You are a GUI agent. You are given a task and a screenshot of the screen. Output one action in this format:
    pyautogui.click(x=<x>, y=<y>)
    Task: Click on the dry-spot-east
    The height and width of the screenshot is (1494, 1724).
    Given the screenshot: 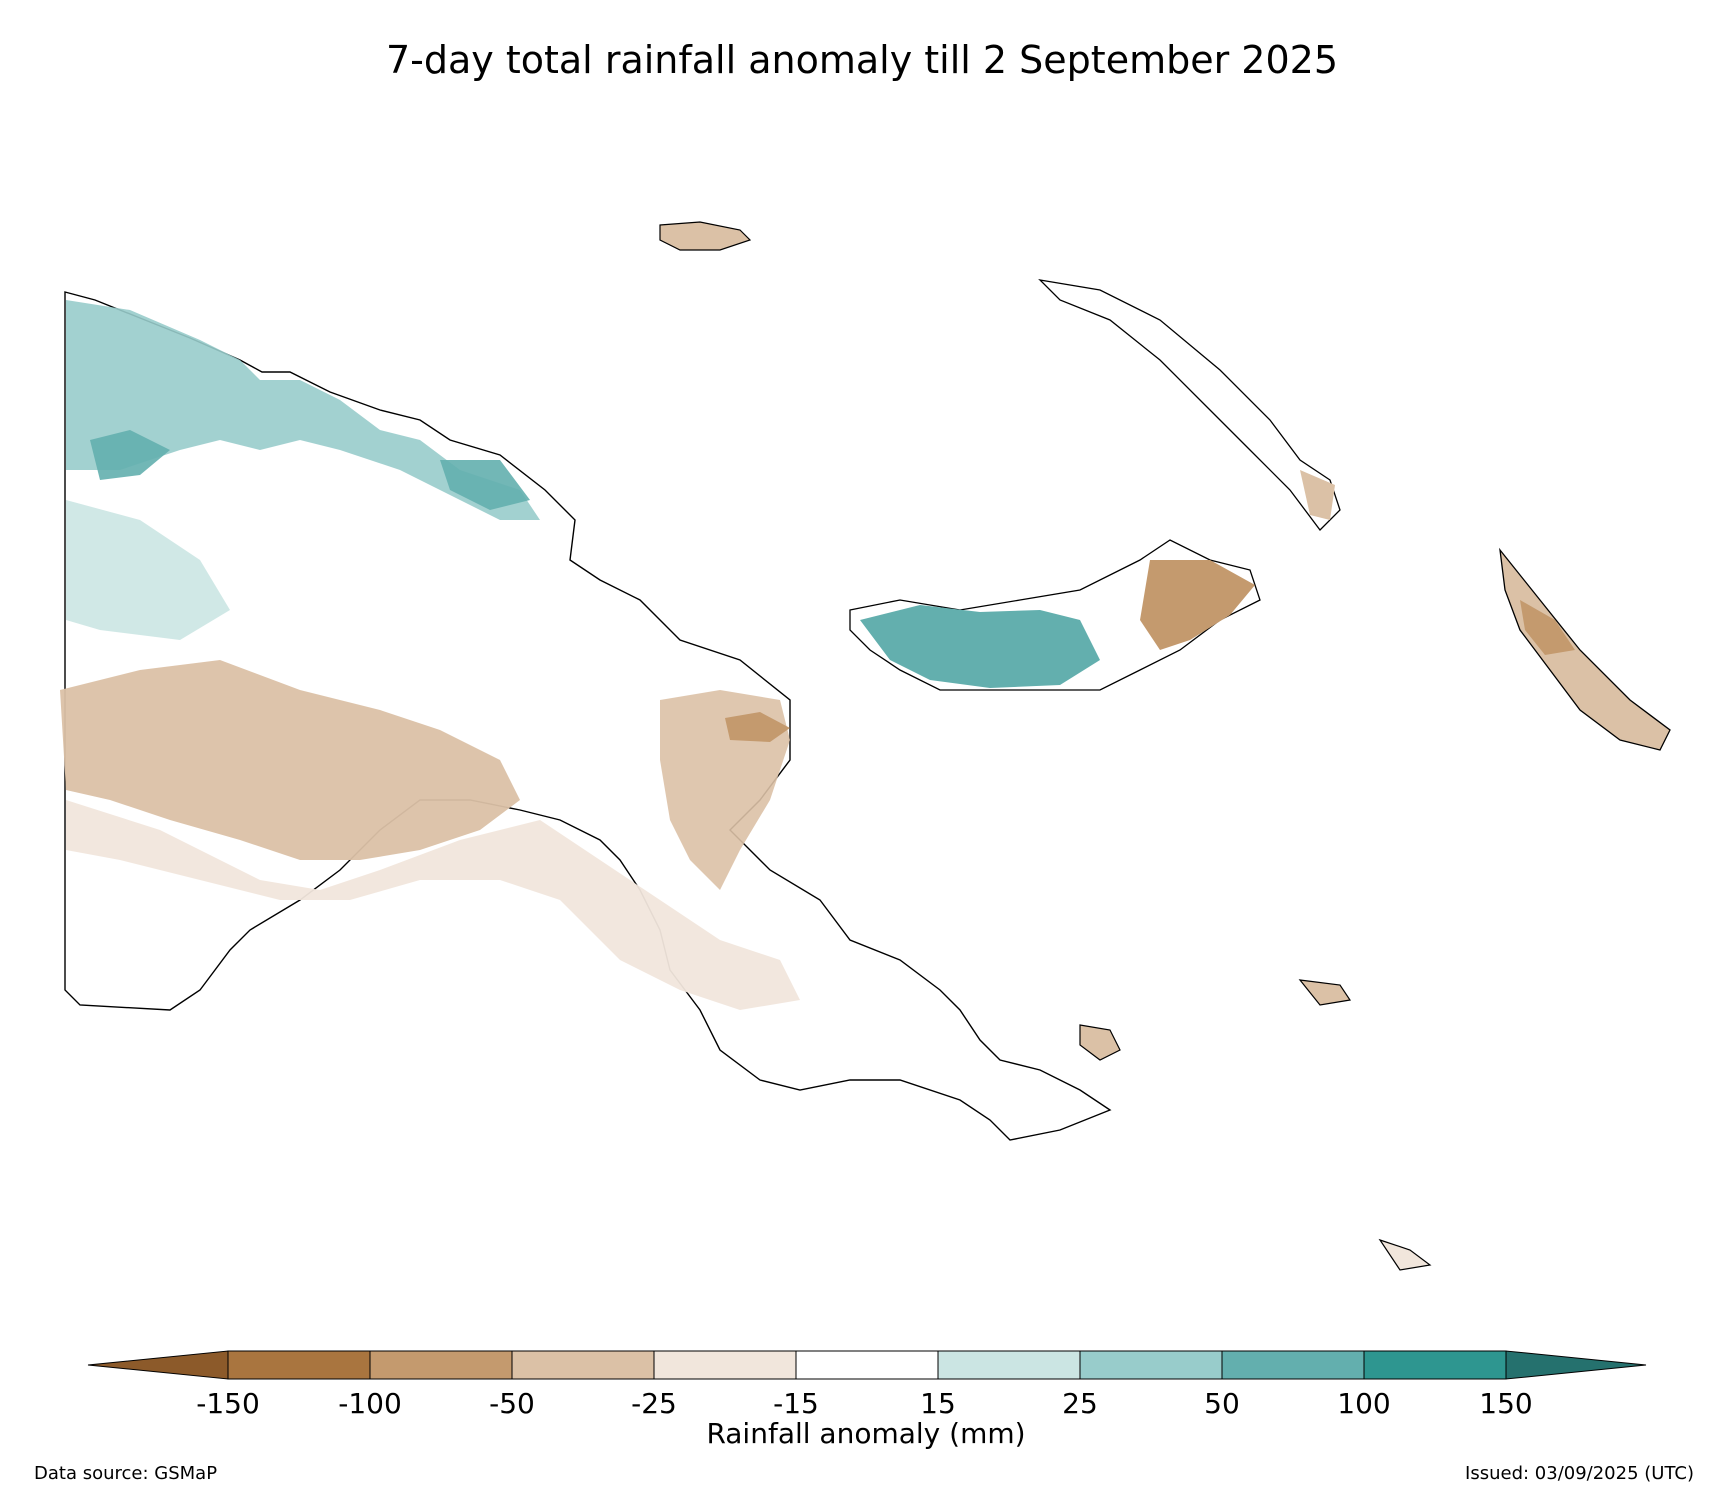 What is the action you would take?
    pyautogui.click(x=757, y=727)
    